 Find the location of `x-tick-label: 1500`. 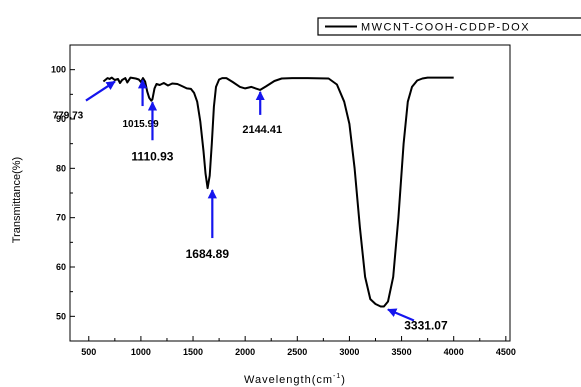

x-tick-label: 1500 is located at coordinates (193, 352).